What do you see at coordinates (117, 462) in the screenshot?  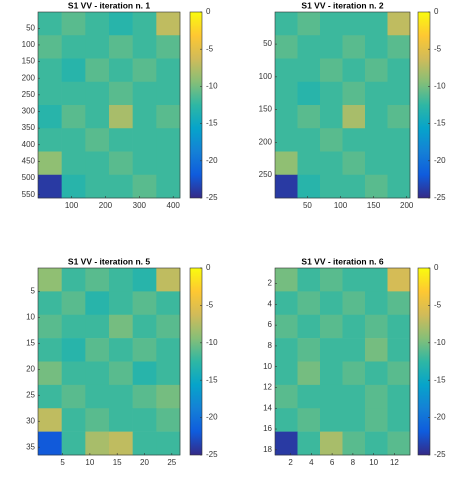 I see `x-tick-label: 15` at bounding box center [117, 462].